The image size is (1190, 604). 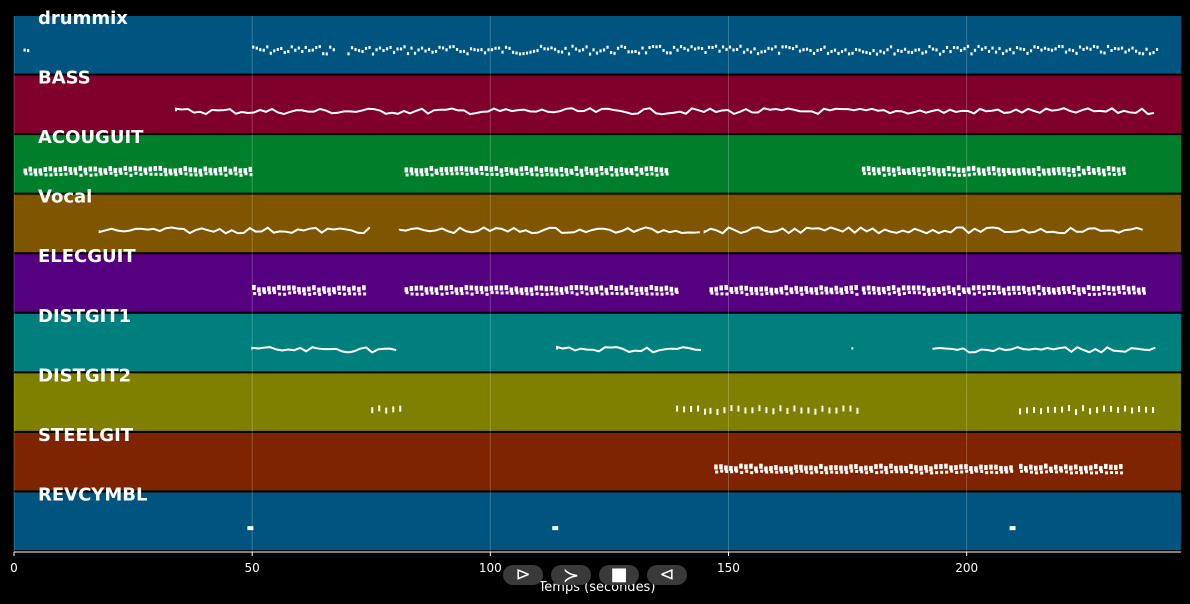 I want to click on rewind-icon: ⊲, so click(x=667, y=574).